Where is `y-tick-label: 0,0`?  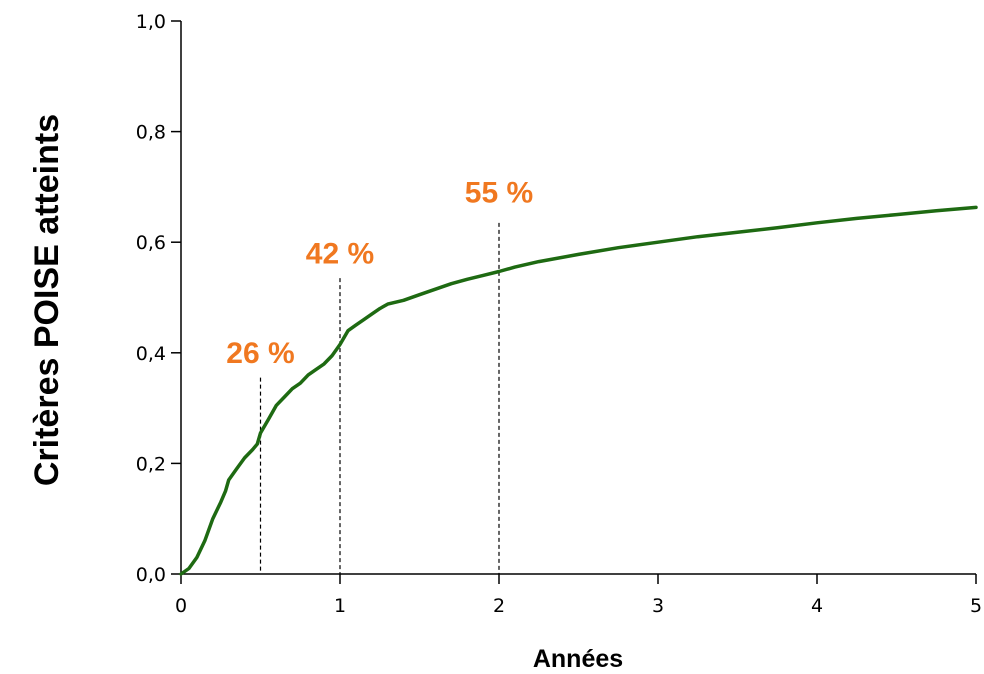
y-tick-label: 0,0 is located at coordinates (151, 575).